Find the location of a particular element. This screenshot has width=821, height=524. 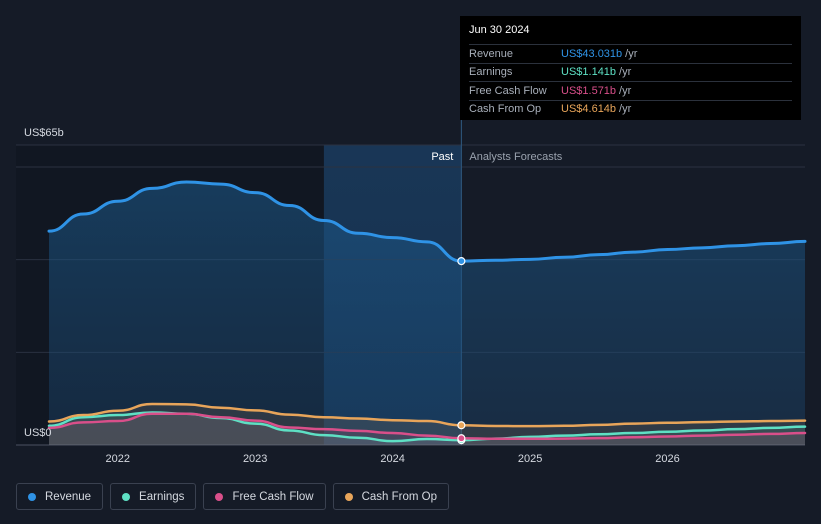

tooltip-value: US$1.141b is located at coordinates (589, 72).